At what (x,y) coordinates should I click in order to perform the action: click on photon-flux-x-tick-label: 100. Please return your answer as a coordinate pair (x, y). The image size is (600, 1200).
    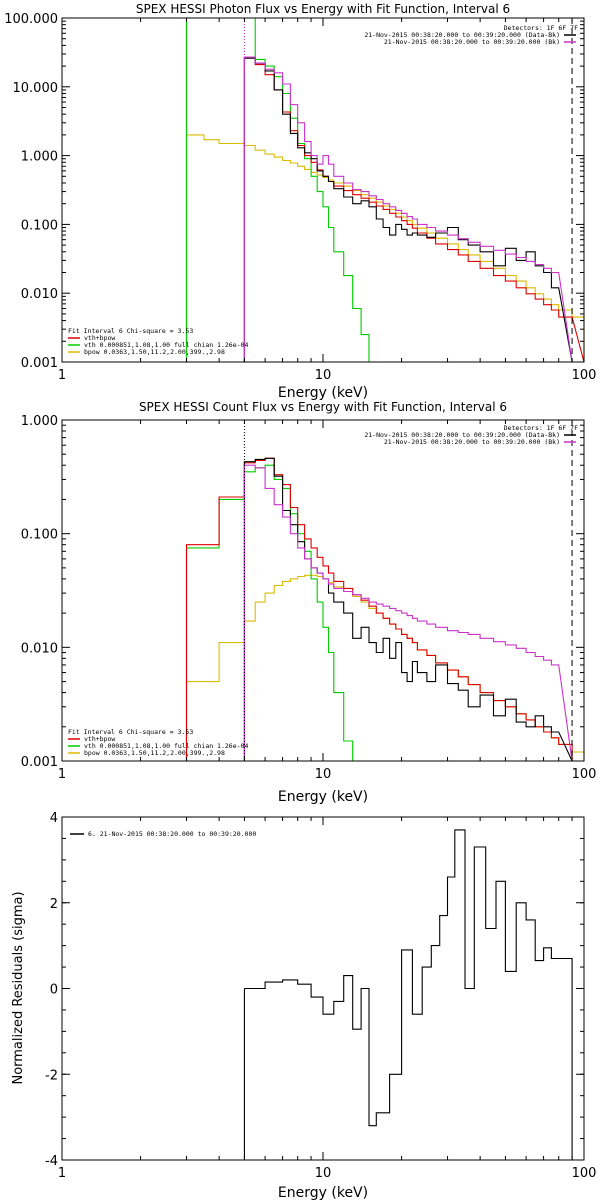
    Looking at the image, I should click on (584, 375).